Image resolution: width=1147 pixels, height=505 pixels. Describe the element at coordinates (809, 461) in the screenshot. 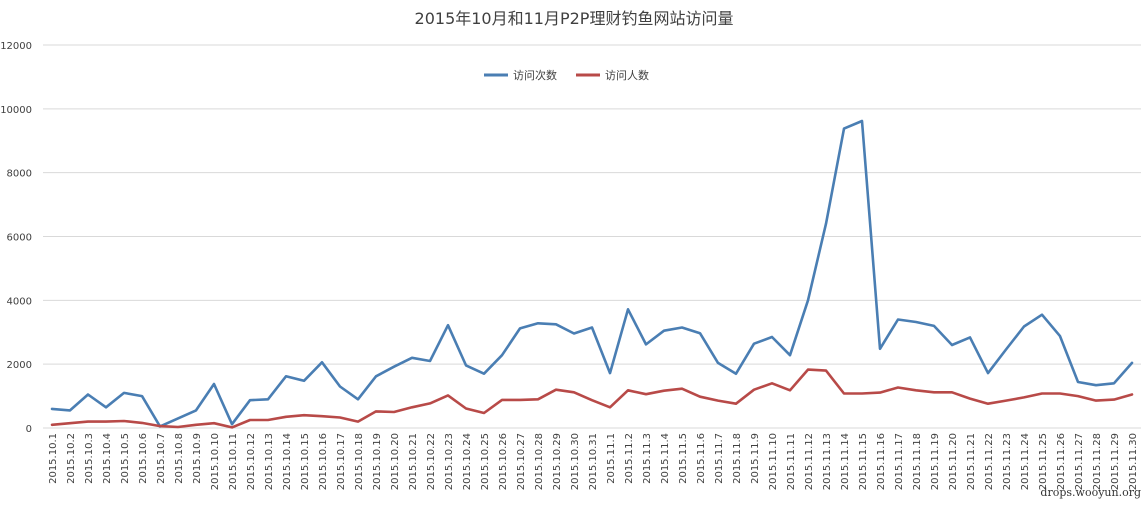

I see `x-tick-label: 2015.11.12` at that location.